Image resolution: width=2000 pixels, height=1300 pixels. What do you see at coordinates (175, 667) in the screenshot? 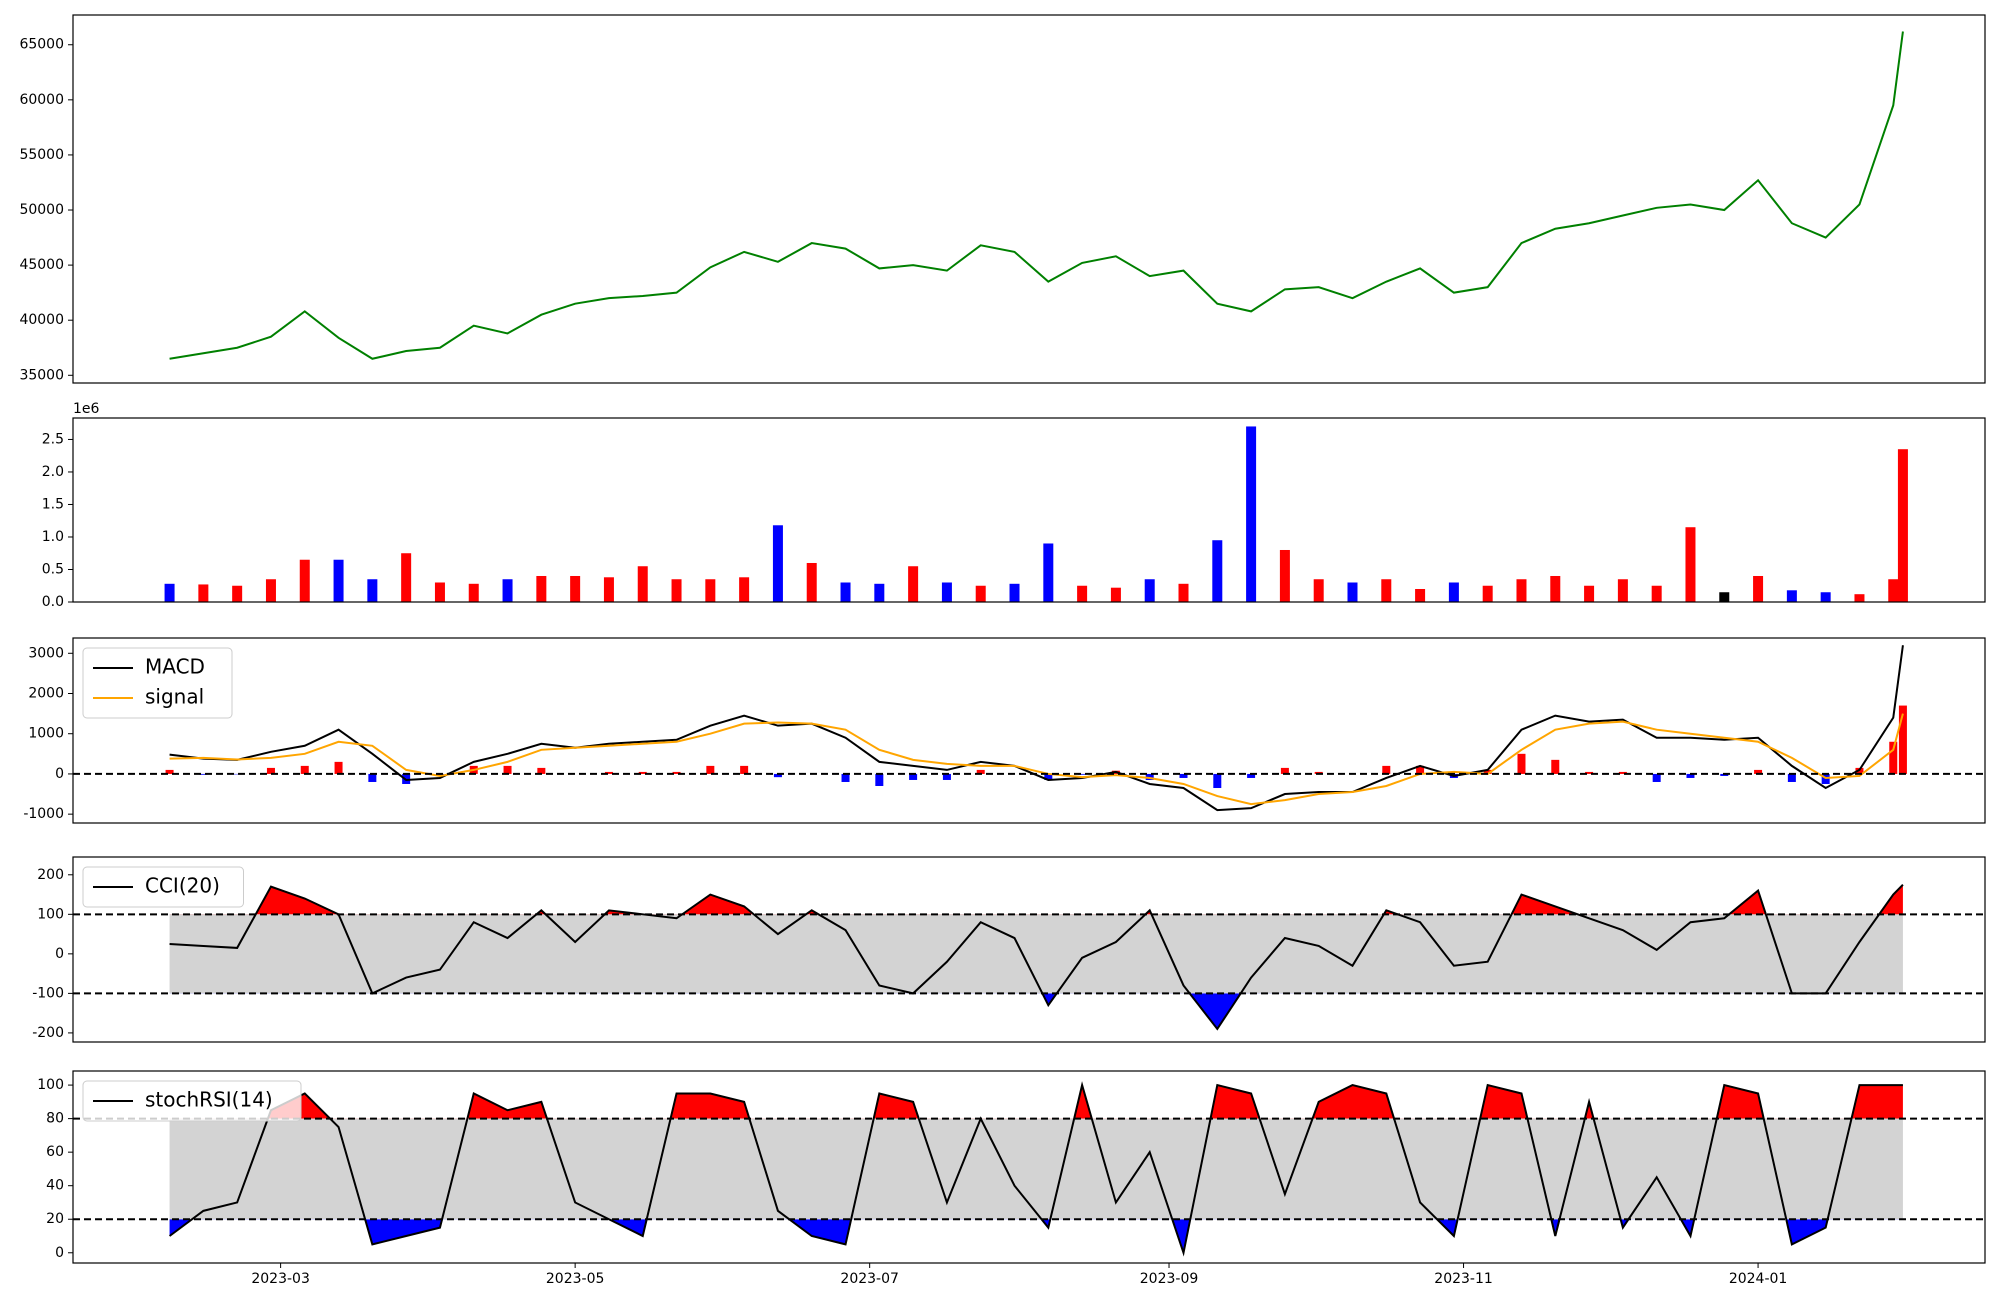
I see `legend-label: MACD` at bounding box center [175, 667].